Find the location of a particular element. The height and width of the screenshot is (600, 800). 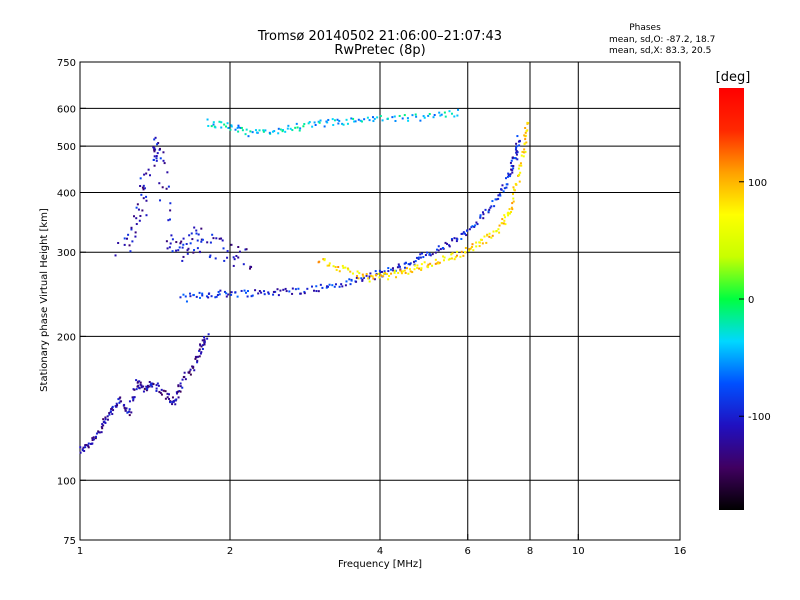

colorbar-tick-label: 0 is located at coordinates (751, 300).